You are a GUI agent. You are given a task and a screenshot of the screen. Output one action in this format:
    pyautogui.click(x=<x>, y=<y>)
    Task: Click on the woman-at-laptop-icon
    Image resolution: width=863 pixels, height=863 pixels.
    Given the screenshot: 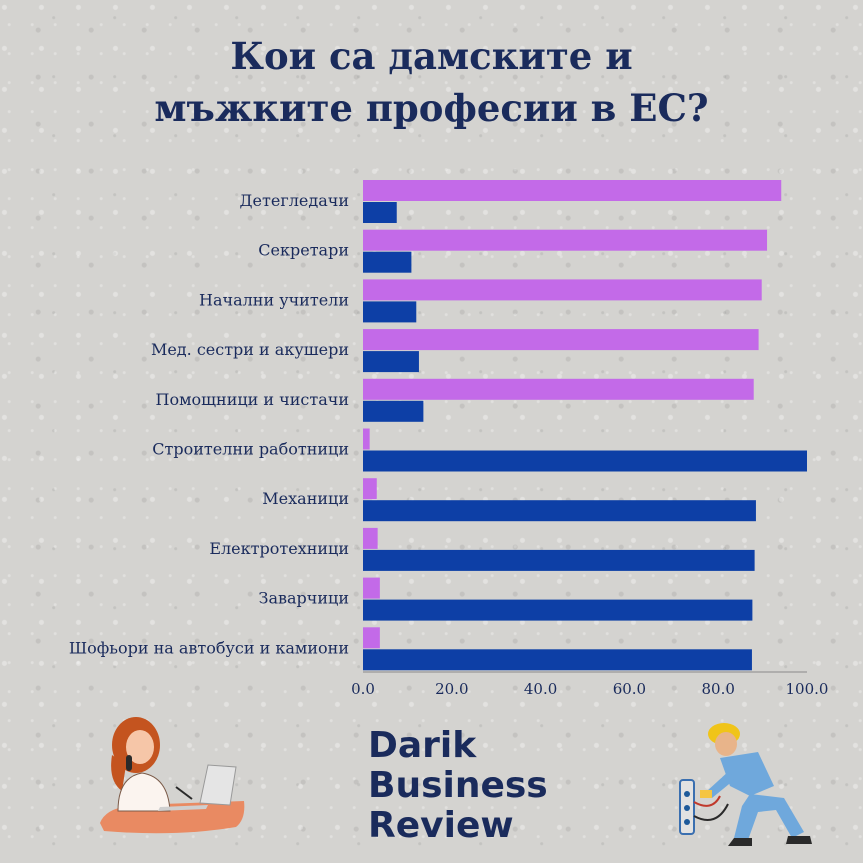 What is the action you would take?
    pyautogui.click(x=172, y=775)
    